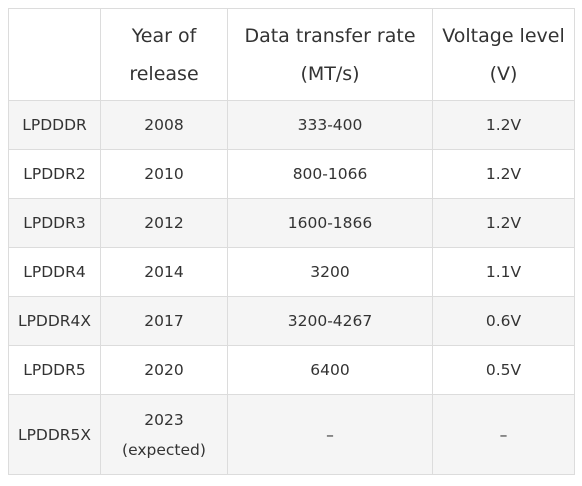 Image resolution: width=582 pixels, height=486 pixels. Describe the element at coordinates (330, 35) in the screenshot. I see `header-rate-line-1: Data transfer rate` at that location.